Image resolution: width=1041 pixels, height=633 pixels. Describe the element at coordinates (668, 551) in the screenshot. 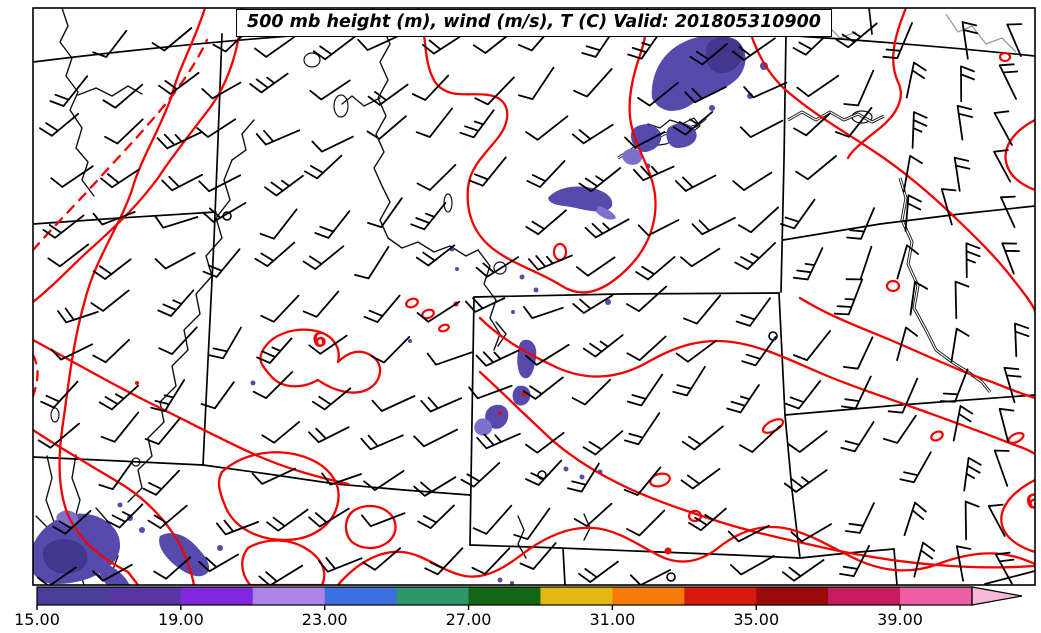

I see `contour-dot` at that location.